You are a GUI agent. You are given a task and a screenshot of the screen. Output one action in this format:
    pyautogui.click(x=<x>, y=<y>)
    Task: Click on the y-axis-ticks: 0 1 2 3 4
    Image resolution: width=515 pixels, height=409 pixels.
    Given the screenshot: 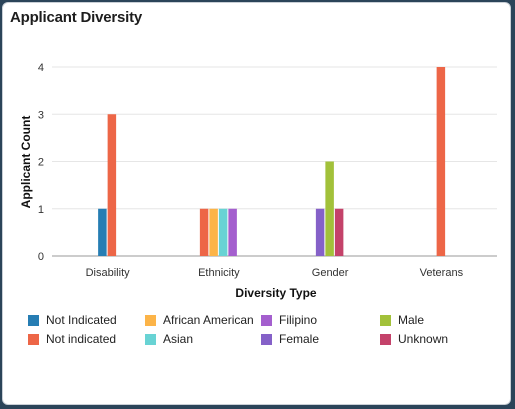 What is the action you would take?
    pyautogui.click(x=41, y=162)
    